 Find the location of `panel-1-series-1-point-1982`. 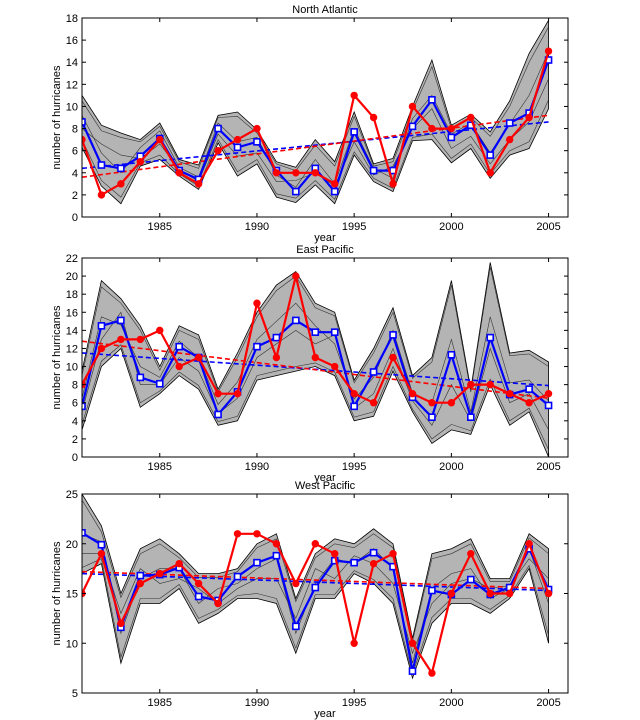

panel-1-series-1-point-1982 is located at coordinates (101, 165).